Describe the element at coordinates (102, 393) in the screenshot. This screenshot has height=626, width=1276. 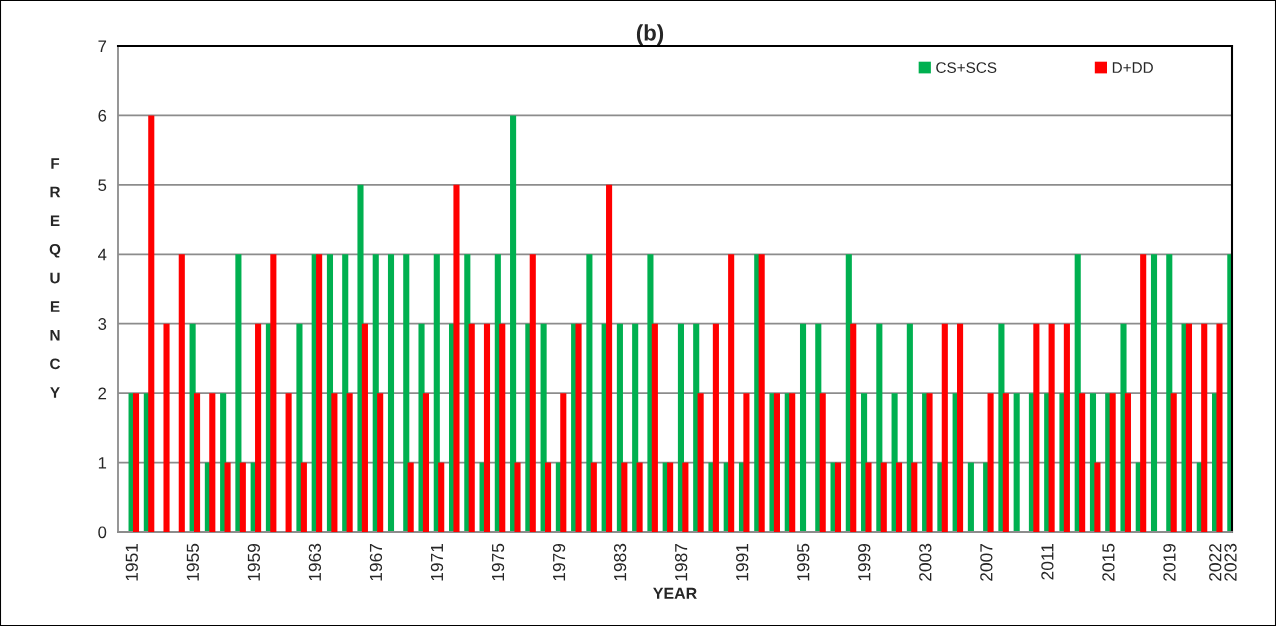
I see `y-tick-label: 2` at that location.